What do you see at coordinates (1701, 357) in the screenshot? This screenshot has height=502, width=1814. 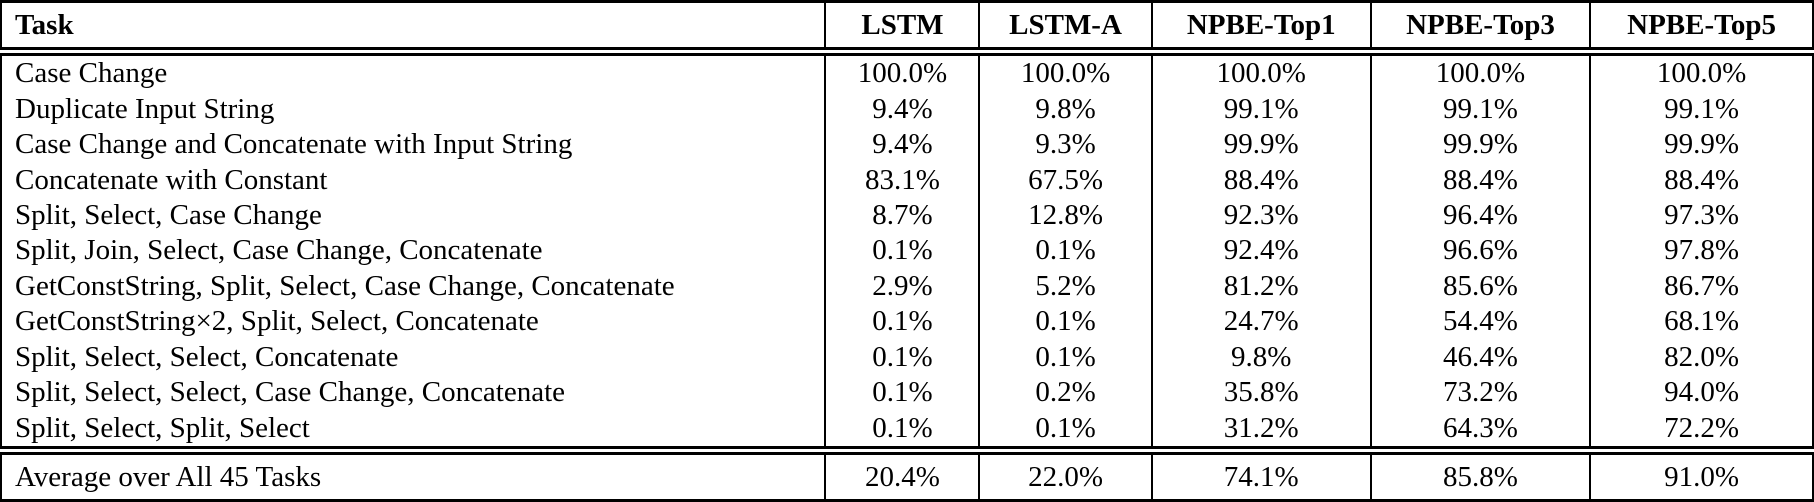 I see `value-cell: 82.0%` at bounding box center [1701, 357].